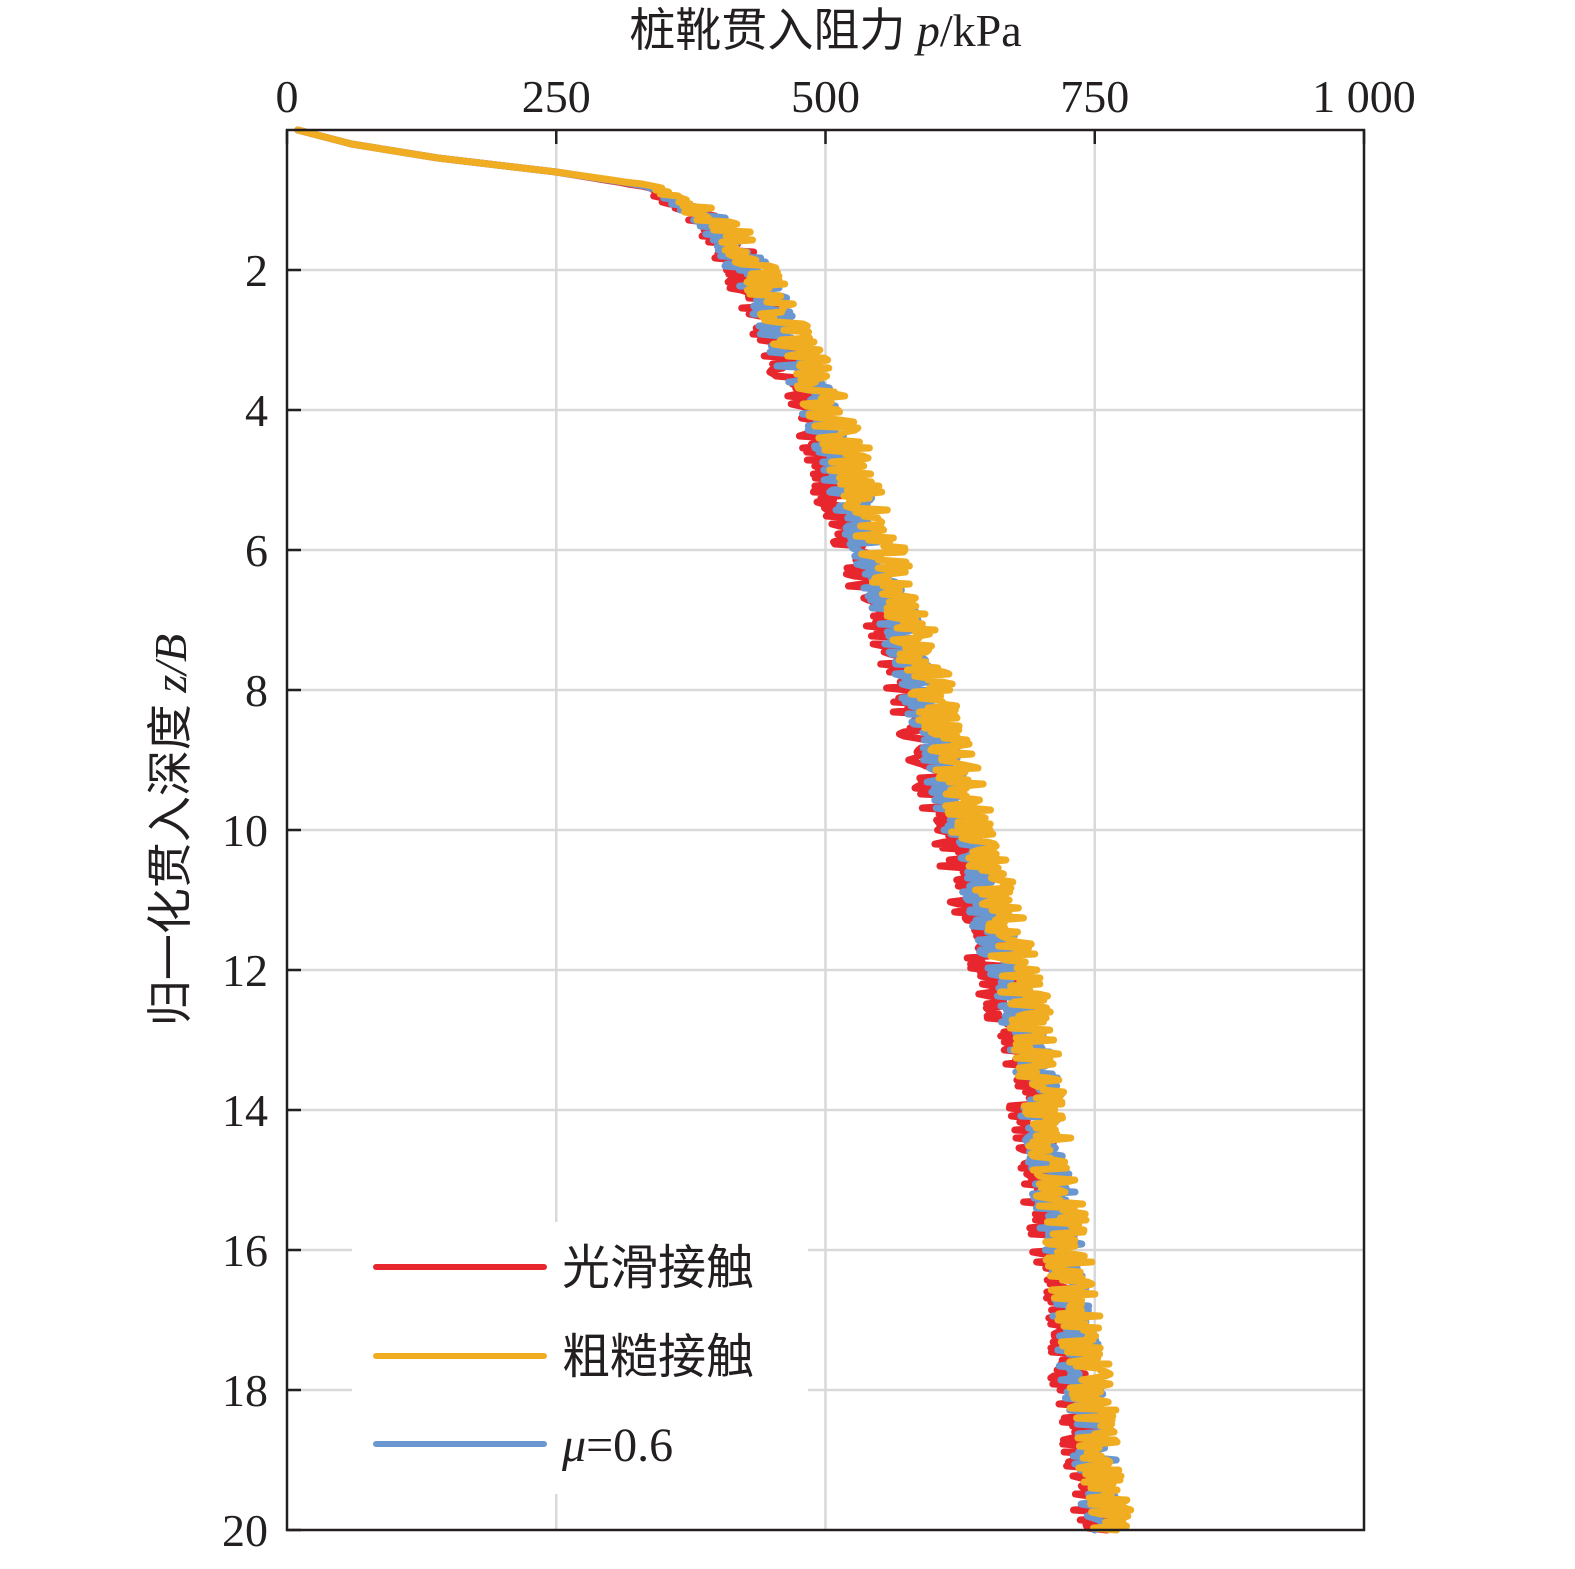  What do you see at coordinates (556, 96) in the screenshot?
I see `x-tick-label-1: 250` at bounding box center [556, 96].